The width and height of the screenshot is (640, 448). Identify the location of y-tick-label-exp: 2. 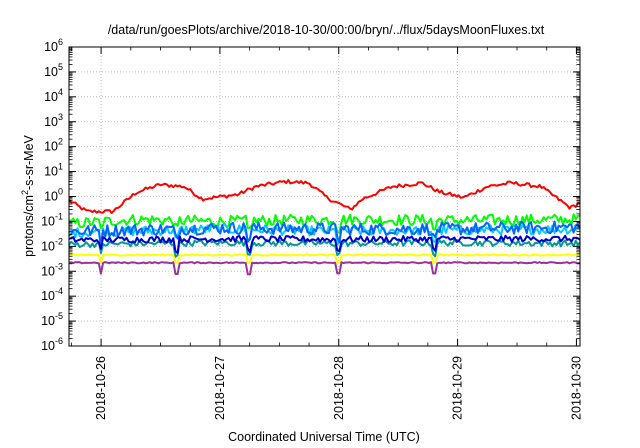
(60, 142).